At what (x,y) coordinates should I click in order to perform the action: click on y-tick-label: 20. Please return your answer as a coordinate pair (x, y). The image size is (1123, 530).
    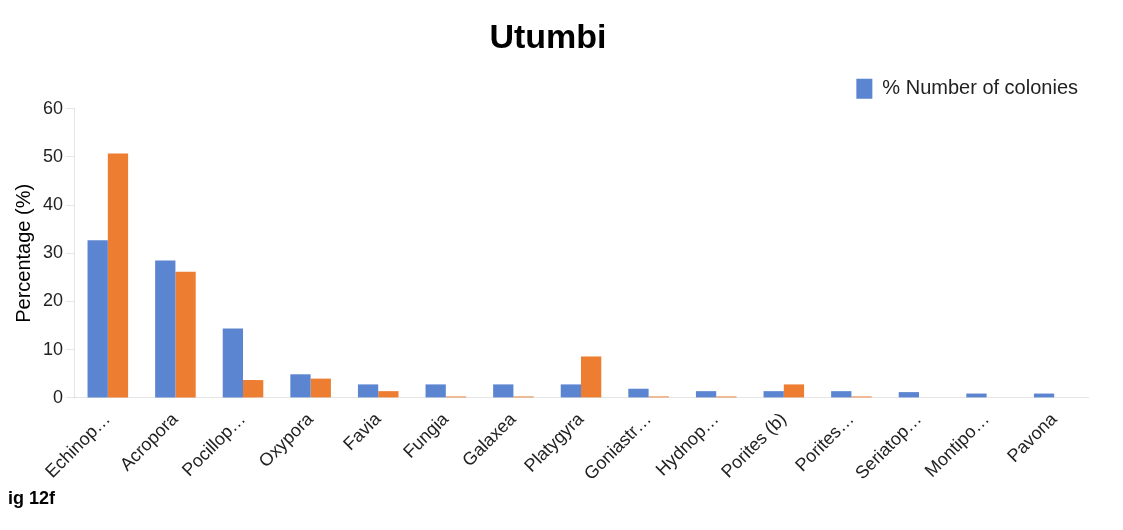
    Looking at the image, I should click on (53, 300).